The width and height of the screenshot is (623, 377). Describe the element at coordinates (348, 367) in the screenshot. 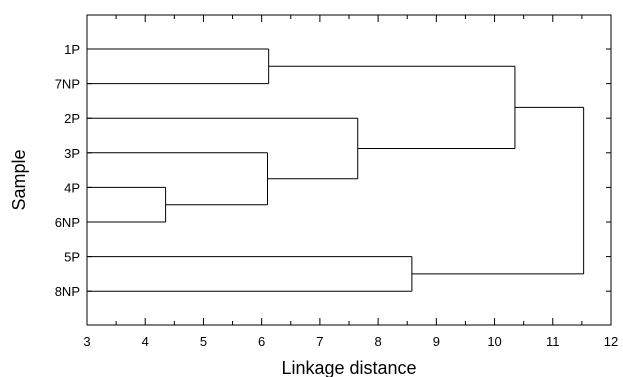

I see `x-axis-title: Linkage distance` at that location.